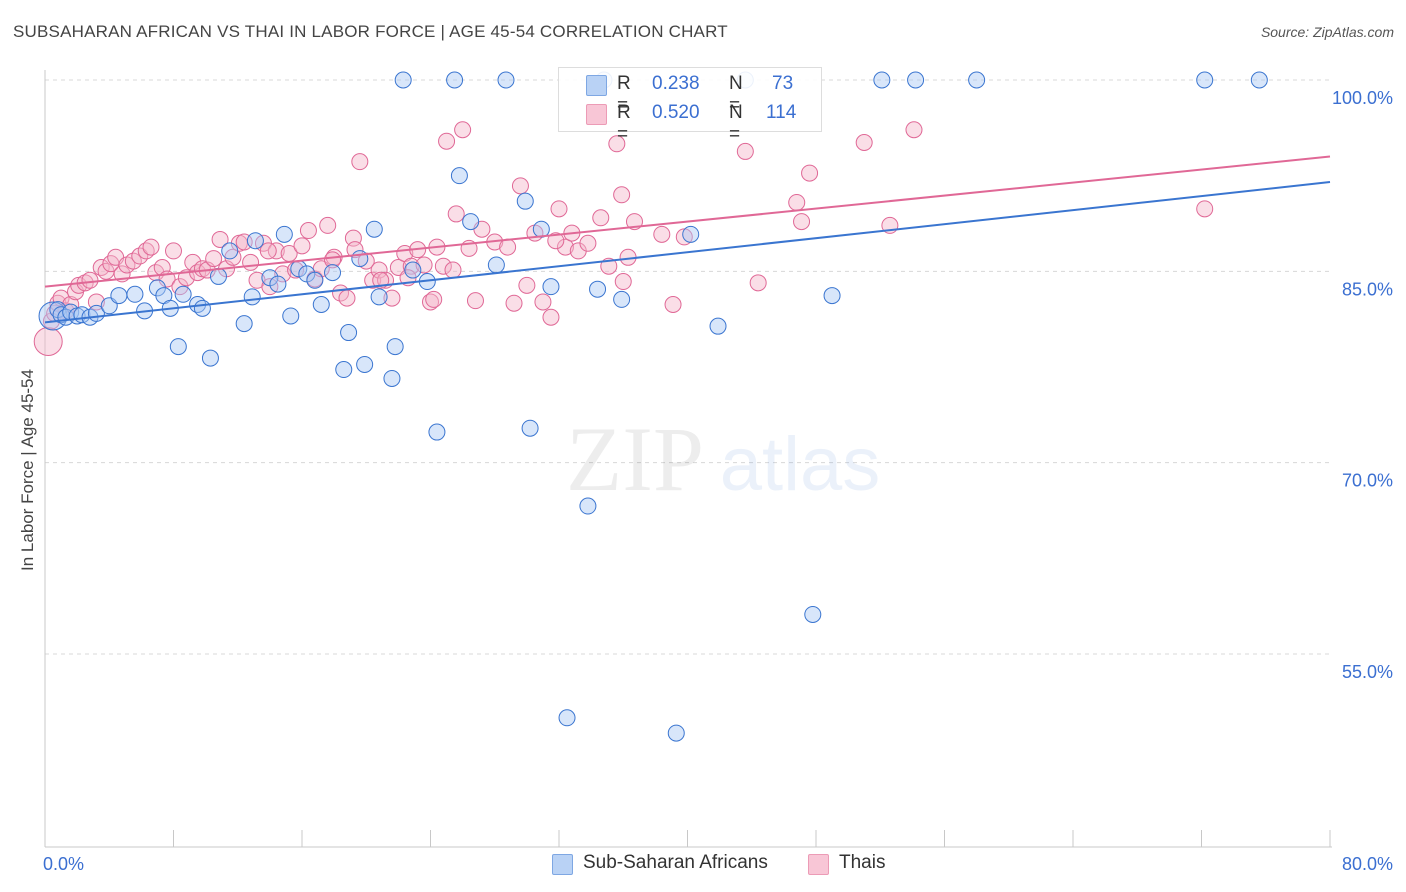 The image size is (1406, 892). Describe the element at coordinates (63, 864) in the screenshot. I see `x-tick-label: 0.0%` at that location.